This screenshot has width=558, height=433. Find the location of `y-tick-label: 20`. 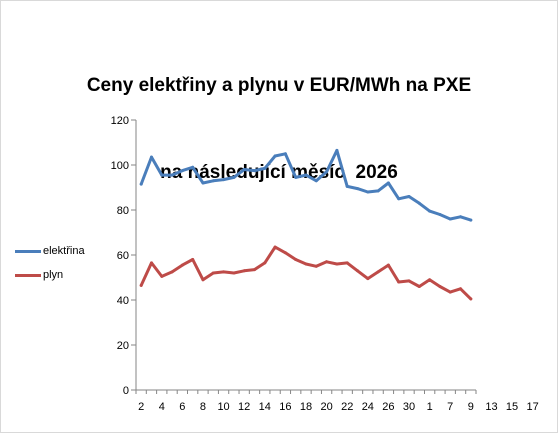

y-tick-label: 20 is located at coordinates (123, 346).